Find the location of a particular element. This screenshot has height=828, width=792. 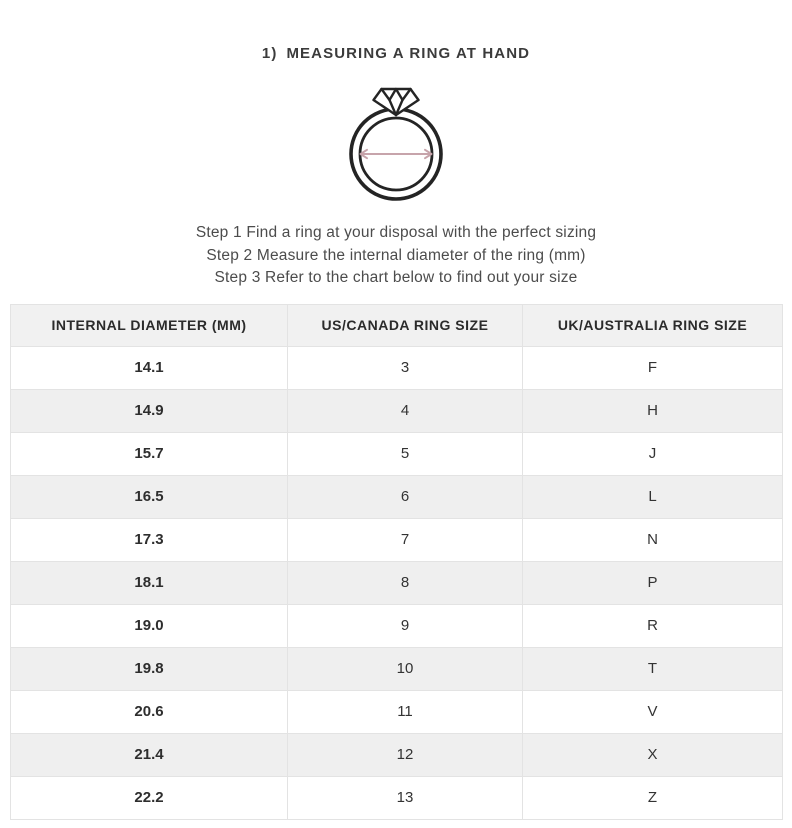

table-row: 19.0 9 R is located at coordinates (396, 625).